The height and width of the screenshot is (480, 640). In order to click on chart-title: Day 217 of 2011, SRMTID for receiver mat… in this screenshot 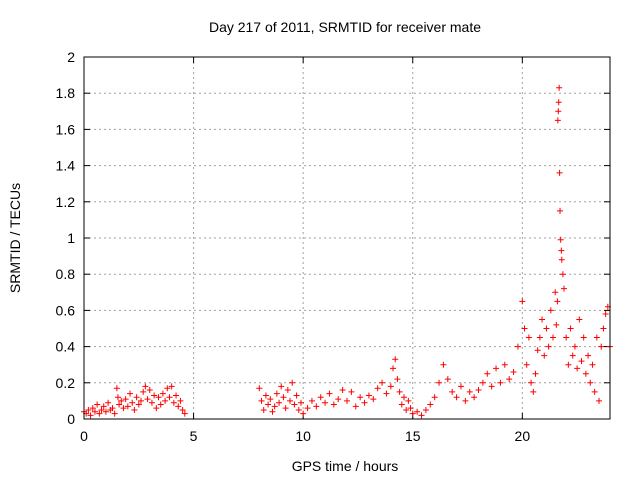, I will do `click(345, 27)`.